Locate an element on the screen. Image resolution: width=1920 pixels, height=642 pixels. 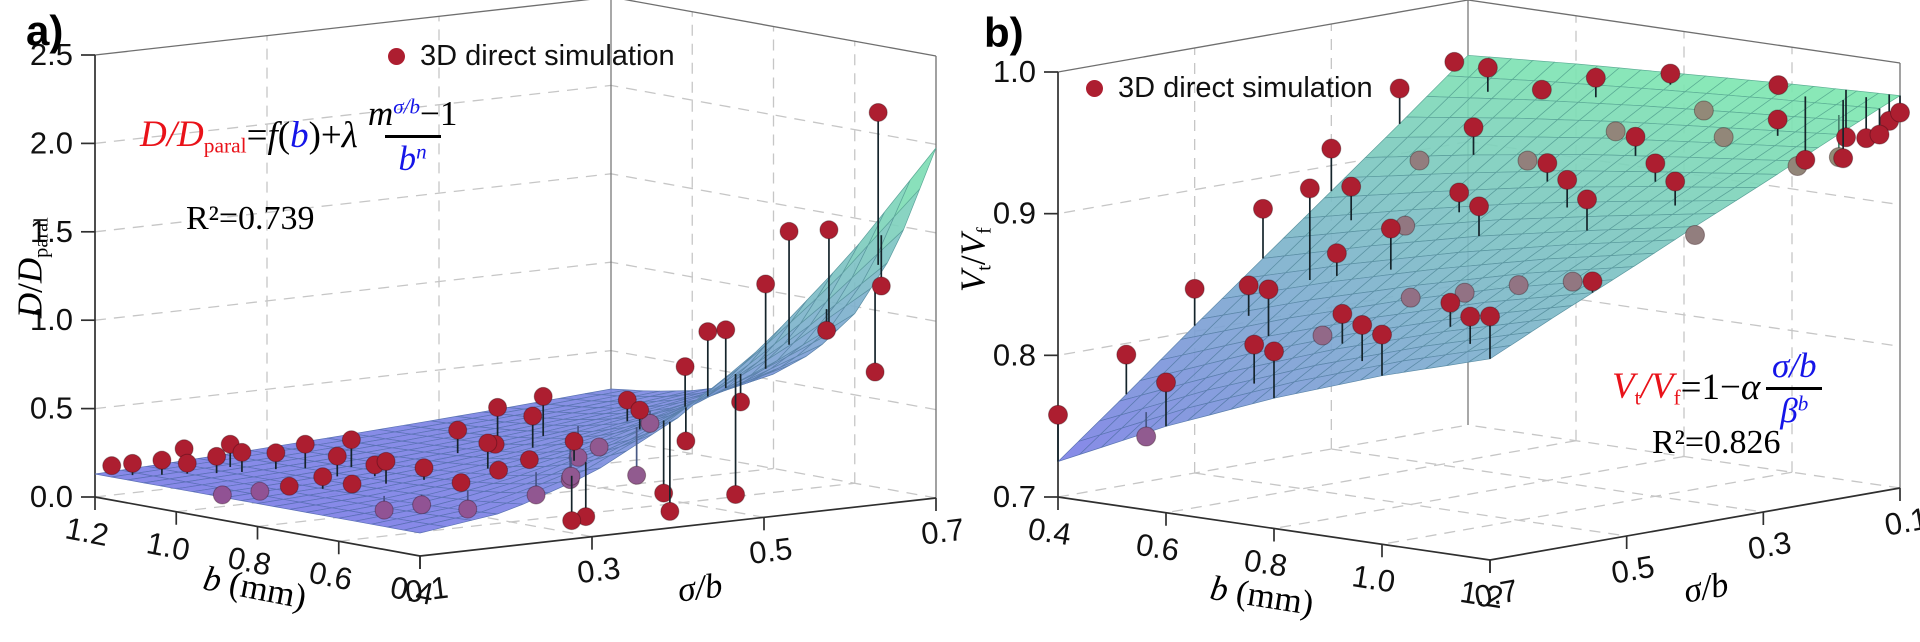
z-tick-label: 0.9 is located at coordinates (1014, 213).